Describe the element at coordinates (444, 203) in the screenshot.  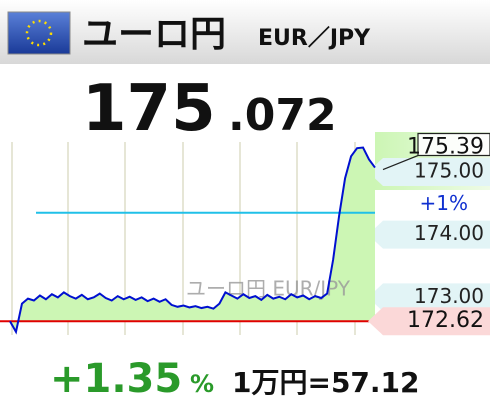
I see `percent-label: +1%` at that location.